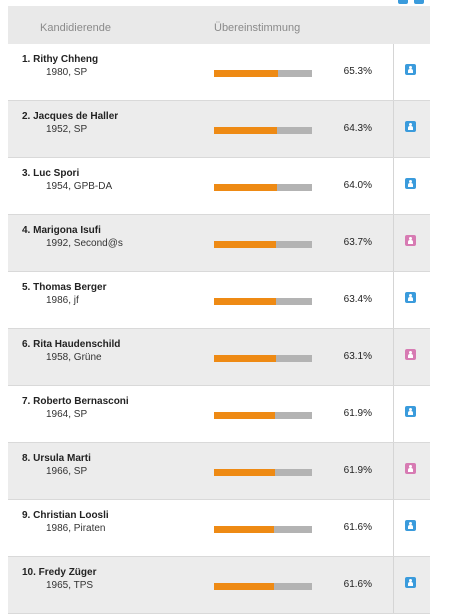  I want to click on table-row: 10. Fredy Züger 1965, TPS 61.6%, so click(219, 585).